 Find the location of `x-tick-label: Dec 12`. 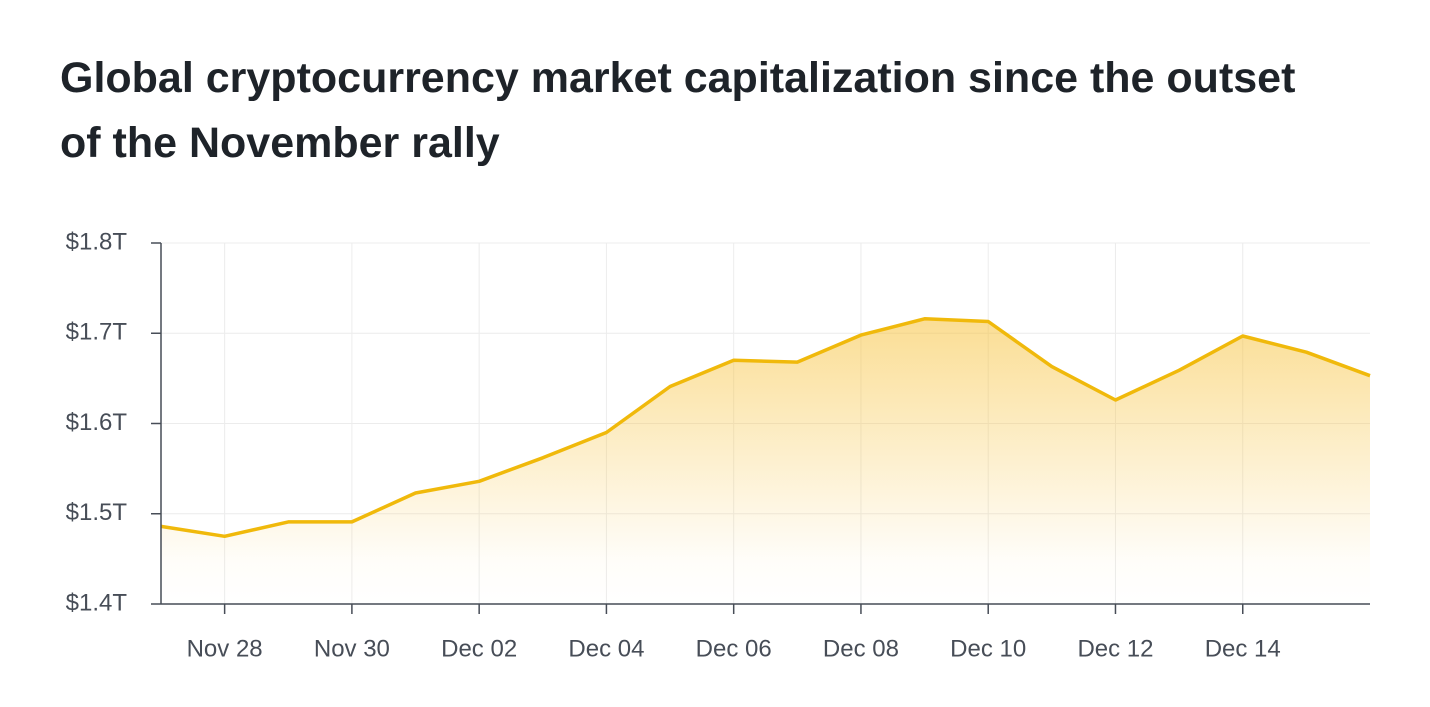

x-tick-label: Dec 12 is located at coordinates (1115, 648).